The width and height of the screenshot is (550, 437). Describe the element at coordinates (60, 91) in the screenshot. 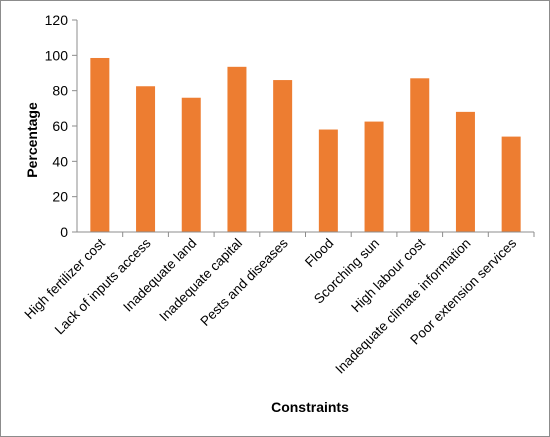

I see `y-tick-label: 80` at that location.